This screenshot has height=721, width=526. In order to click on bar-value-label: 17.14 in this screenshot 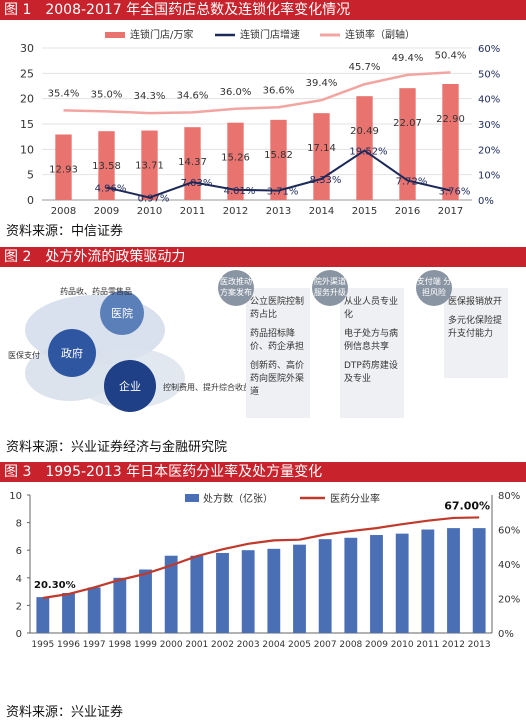, I will do `click(321, 148)`.